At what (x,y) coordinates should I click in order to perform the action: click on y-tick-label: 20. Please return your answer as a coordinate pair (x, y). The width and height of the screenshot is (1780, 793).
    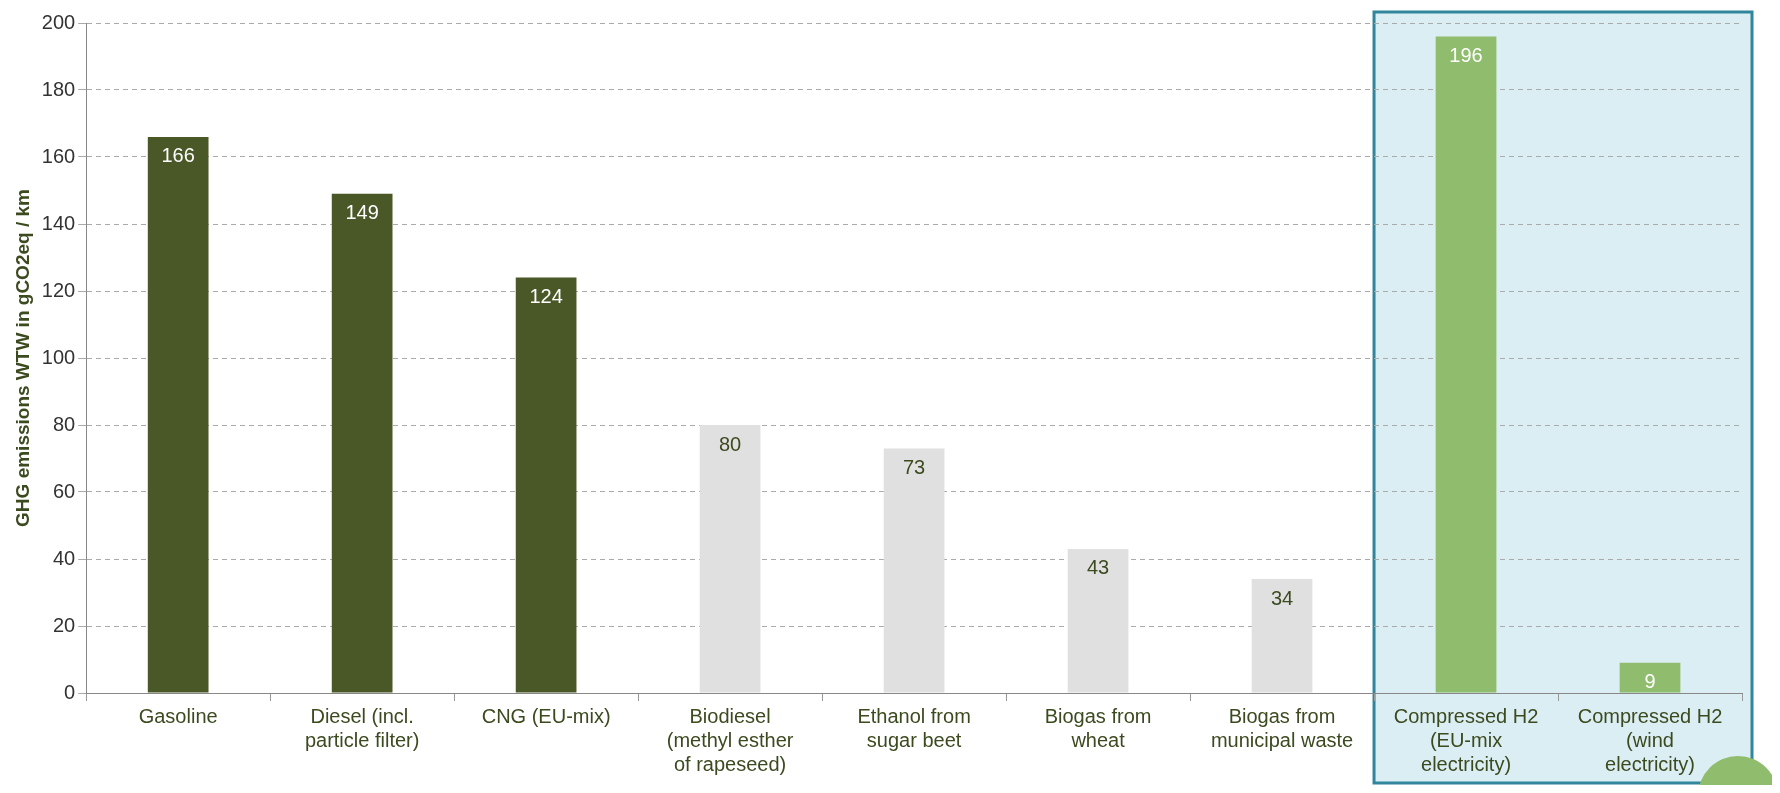
    Looking at the image, I should click on (64, 624).